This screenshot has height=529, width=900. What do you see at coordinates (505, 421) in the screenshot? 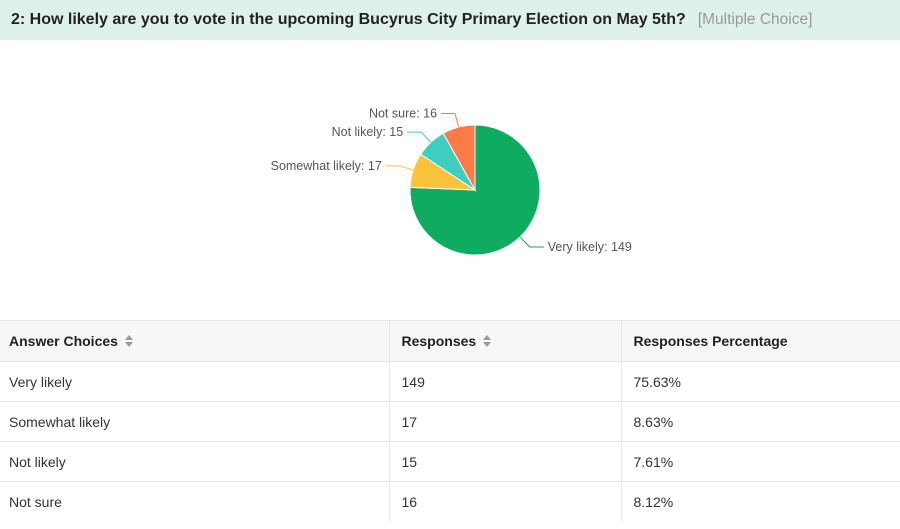
I see `cell-responses: 17` at bounding box center [505, 421].